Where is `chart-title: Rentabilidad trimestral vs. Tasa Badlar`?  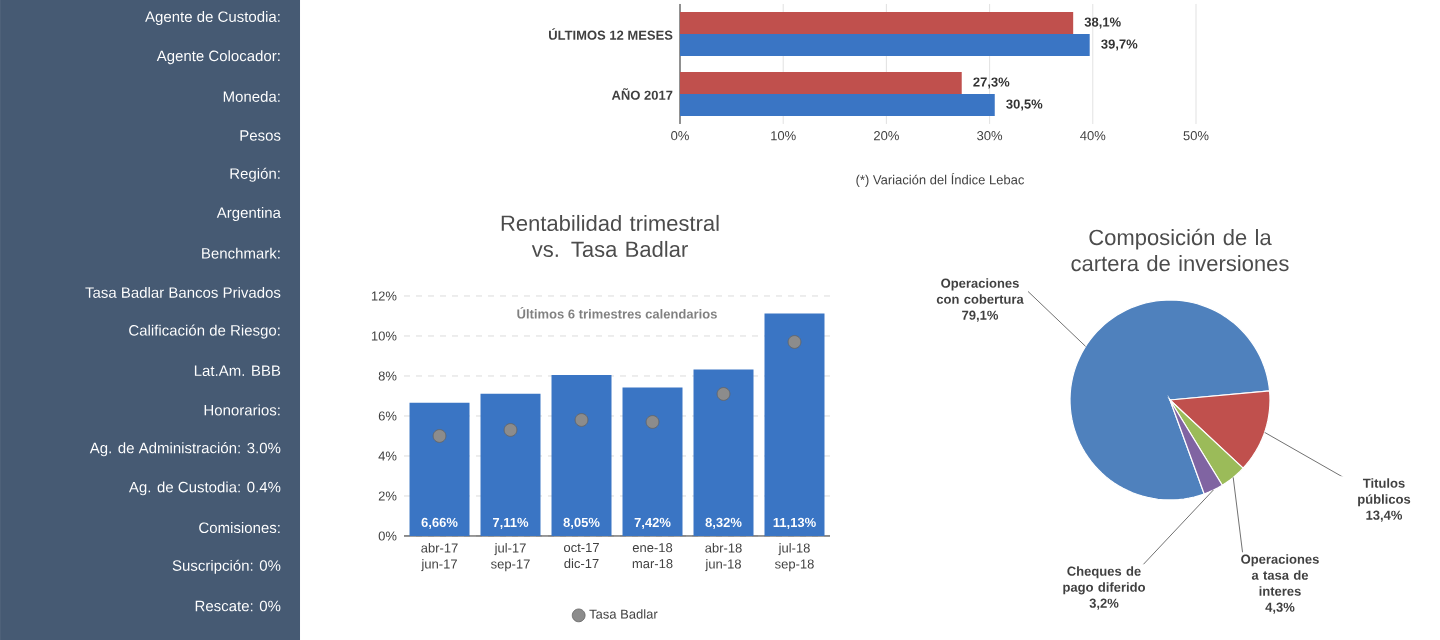
chart-title: Rentabilidad trimestral vs. Tasa Badlar is located at coordinates (610, 236).